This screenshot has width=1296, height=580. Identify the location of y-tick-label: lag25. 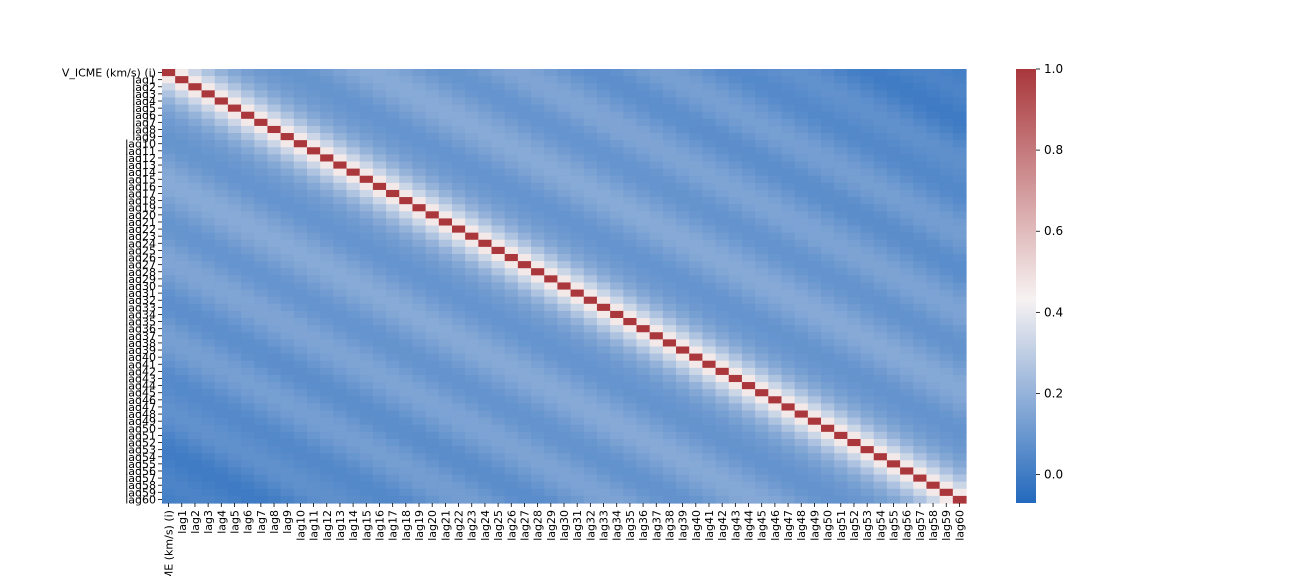
(140, 250).